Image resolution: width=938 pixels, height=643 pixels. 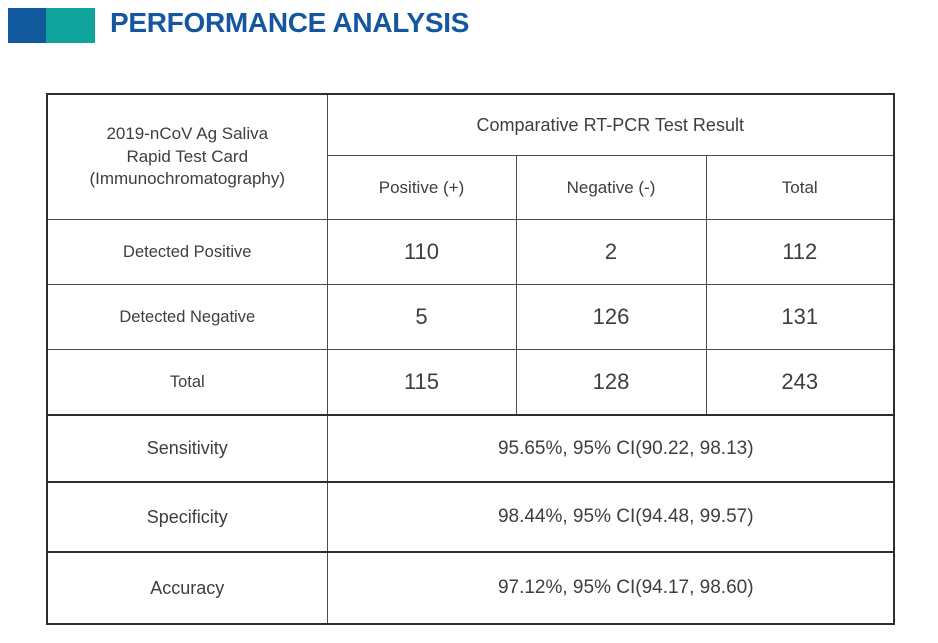 What do you see at coordinates (611, 382) in the screenshot?
I see `cell-value: 128` at bounding box center [611, 382].